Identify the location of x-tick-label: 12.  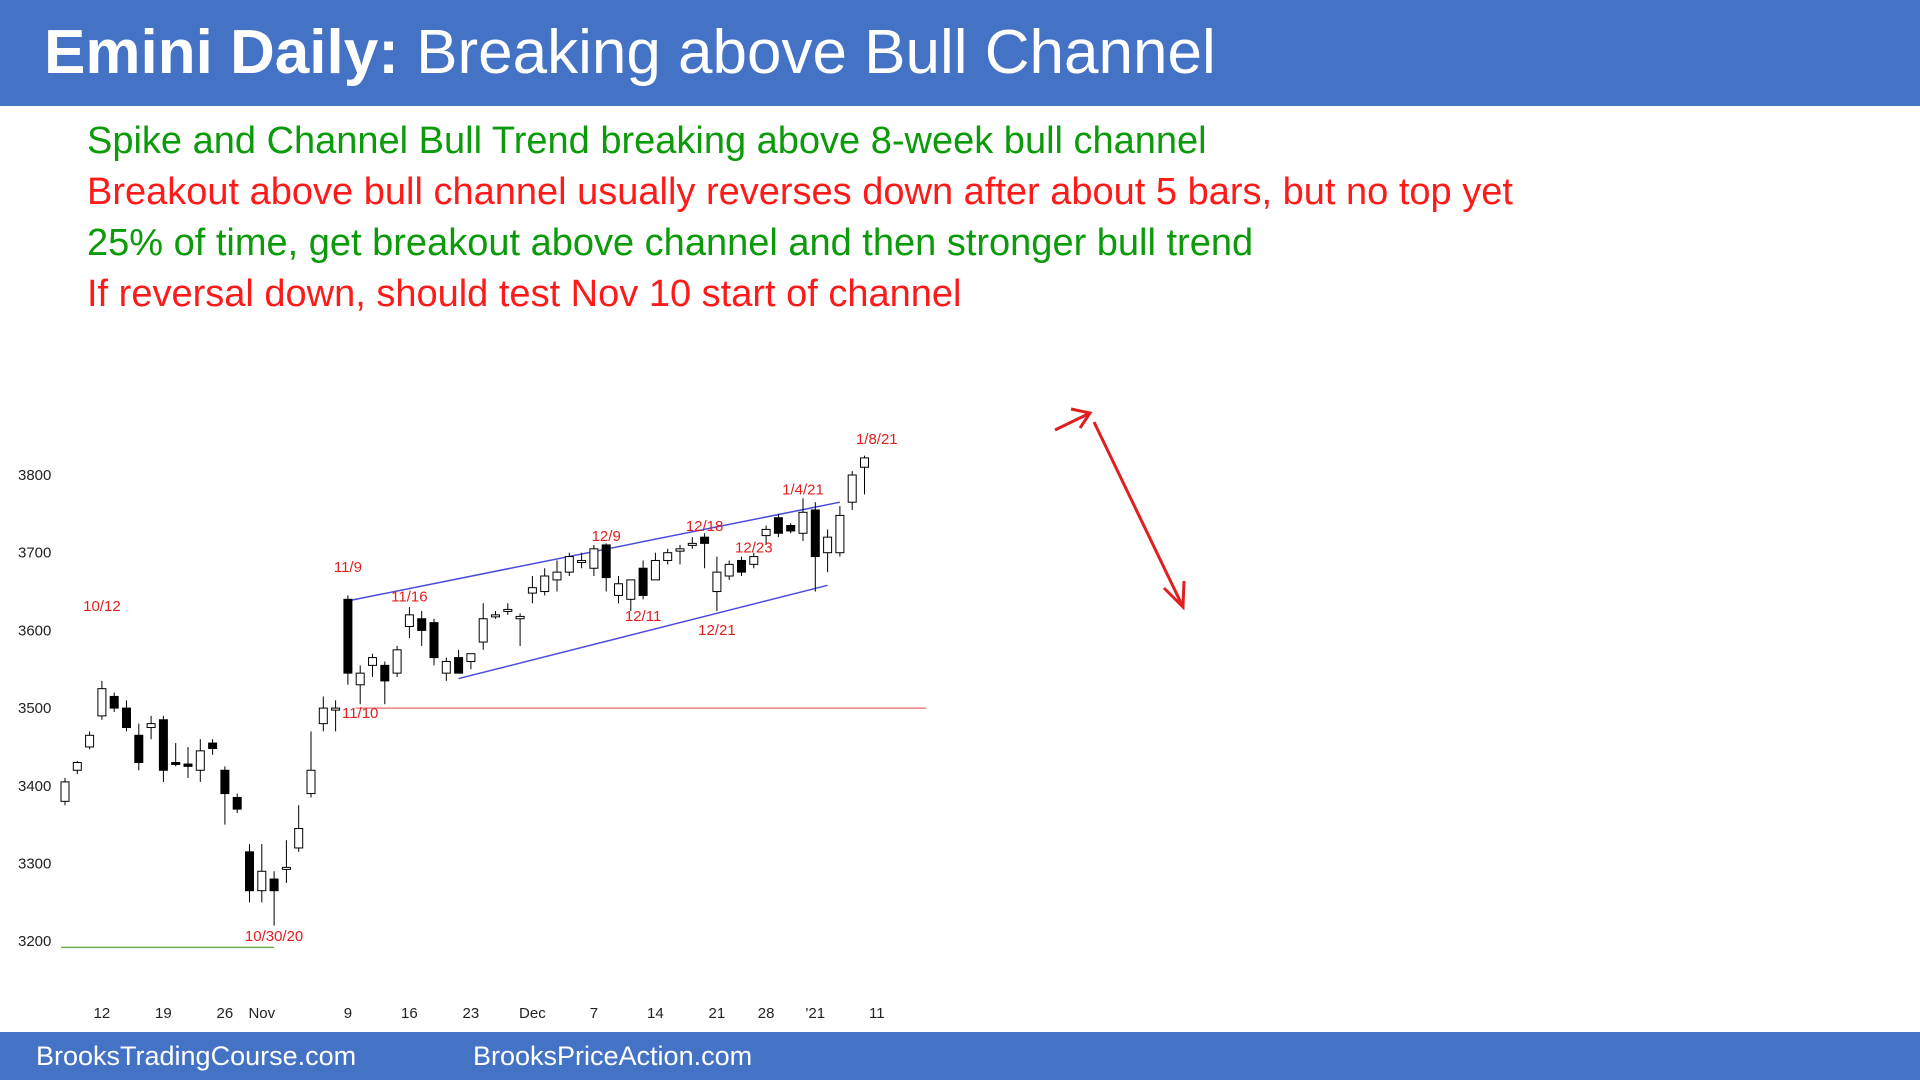
(102, 1013).